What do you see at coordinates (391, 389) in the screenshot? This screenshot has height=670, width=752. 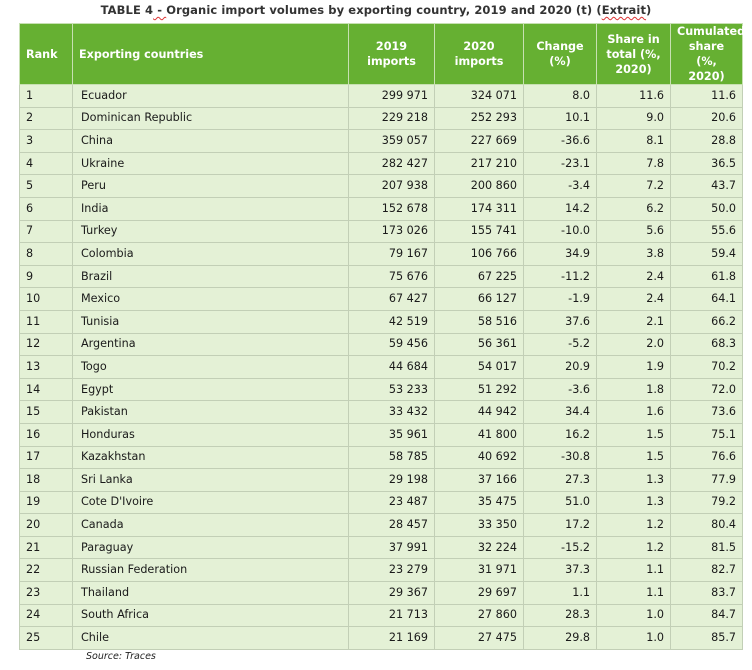 I see `cell-2019-imports: 53 233` at bounding box center [391, 389].